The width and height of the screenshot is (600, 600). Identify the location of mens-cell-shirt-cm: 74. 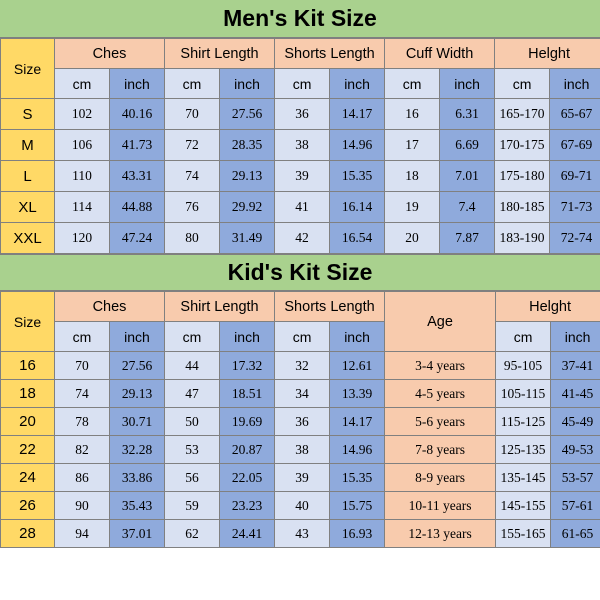
(192, 176).